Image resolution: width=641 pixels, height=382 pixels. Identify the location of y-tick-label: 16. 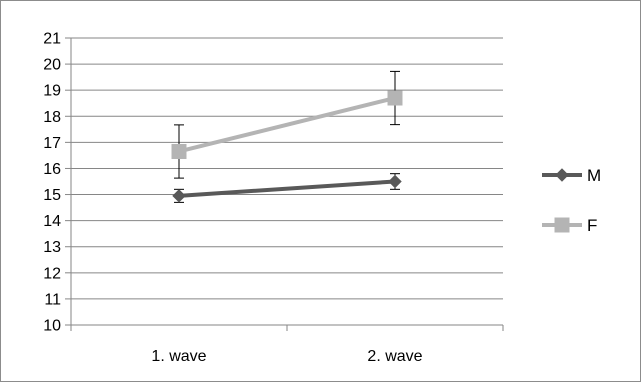
(52, 169).